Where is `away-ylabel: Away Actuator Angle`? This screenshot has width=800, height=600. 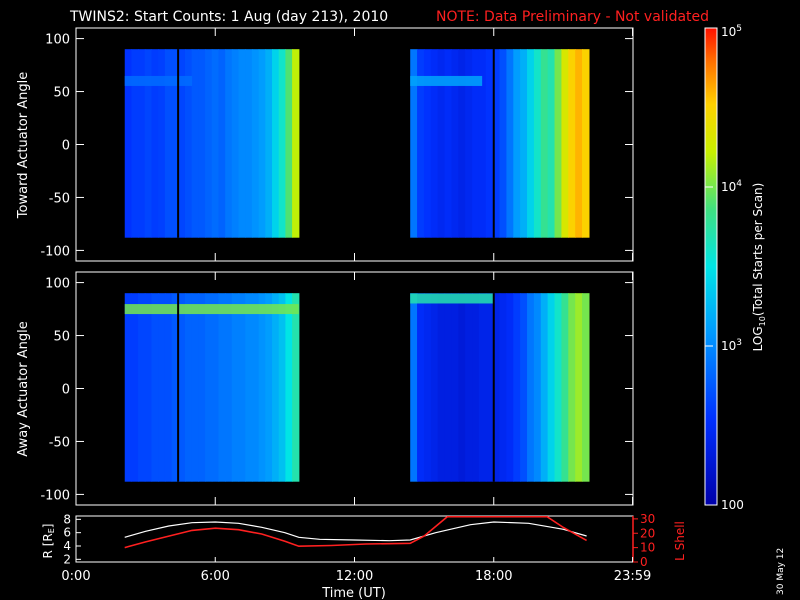
away-ylabel: Away Actuator Angle is located at coordinates (23, 388).